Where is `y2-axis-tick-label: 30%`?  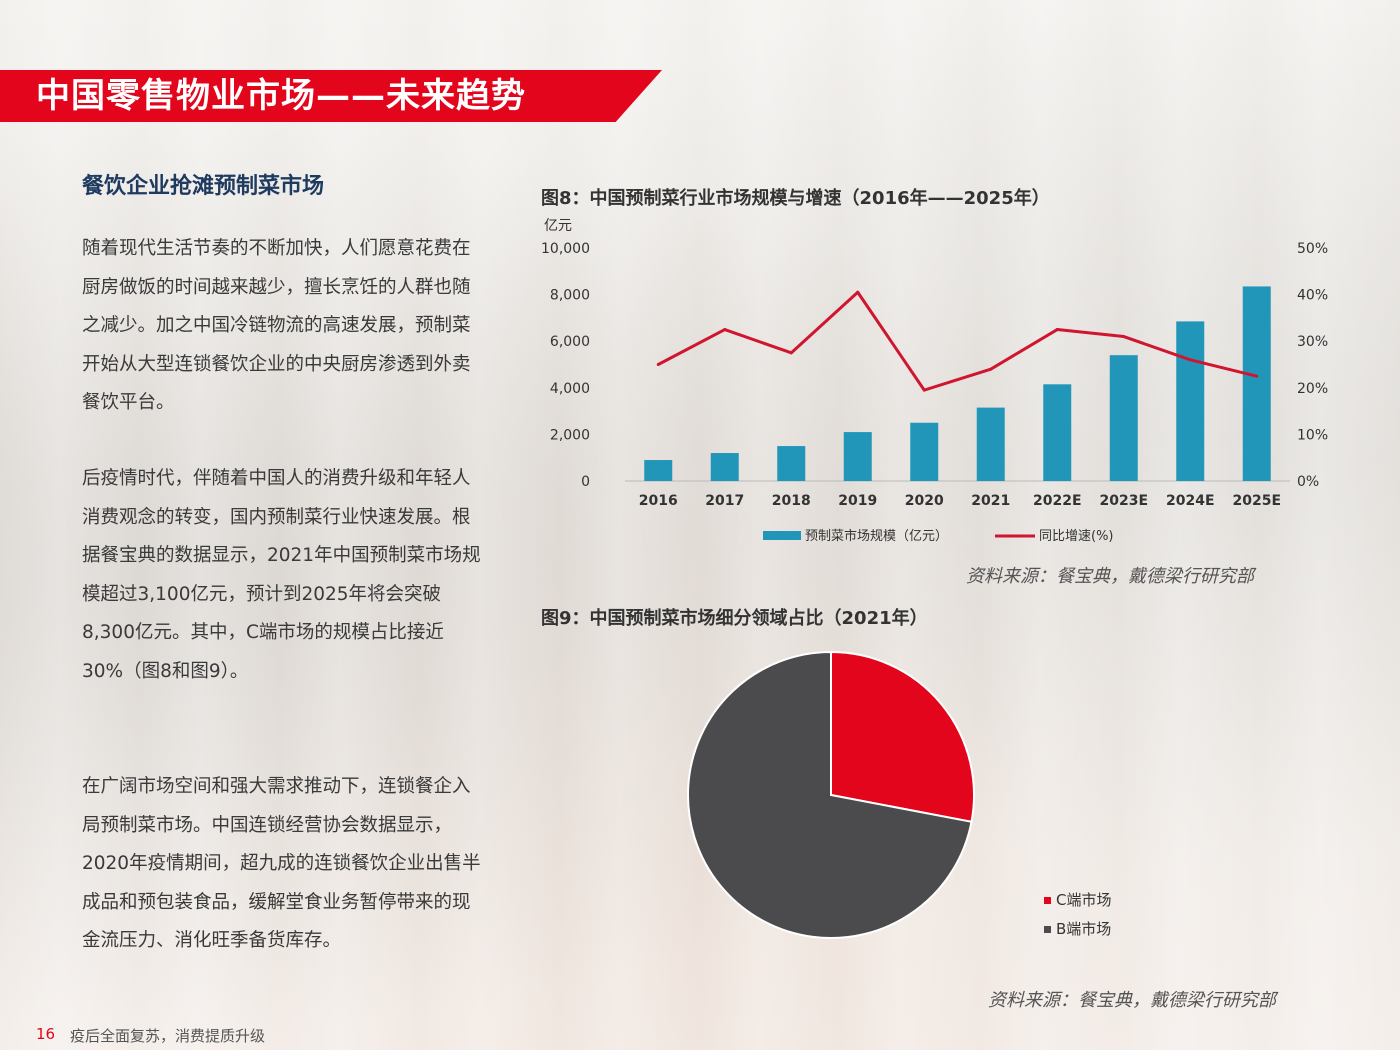 y2-axis-tick-label: 30% is located at coordinates (1312, 342).